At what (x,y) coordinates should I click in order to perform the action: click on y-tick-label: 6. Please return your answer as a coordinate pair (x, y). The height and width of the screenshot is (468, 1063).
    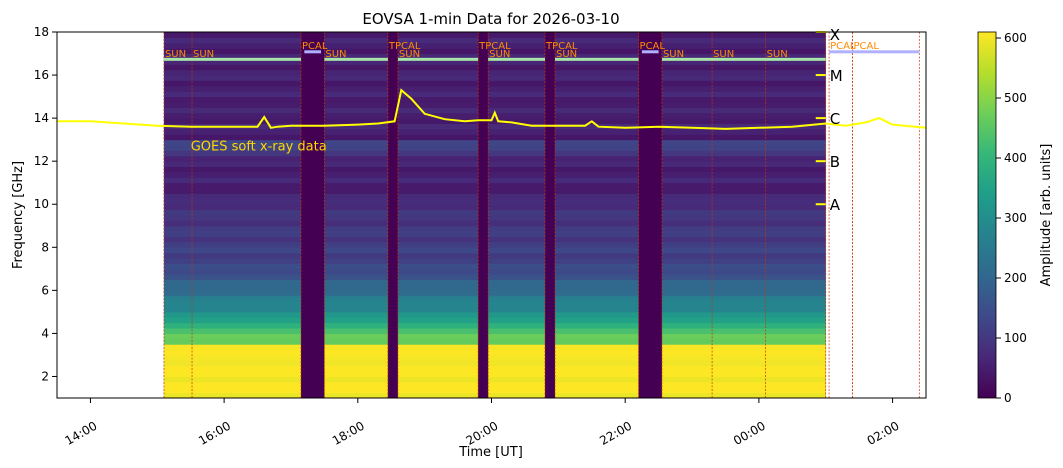
    Looking at the image, I should click on (45, 290).